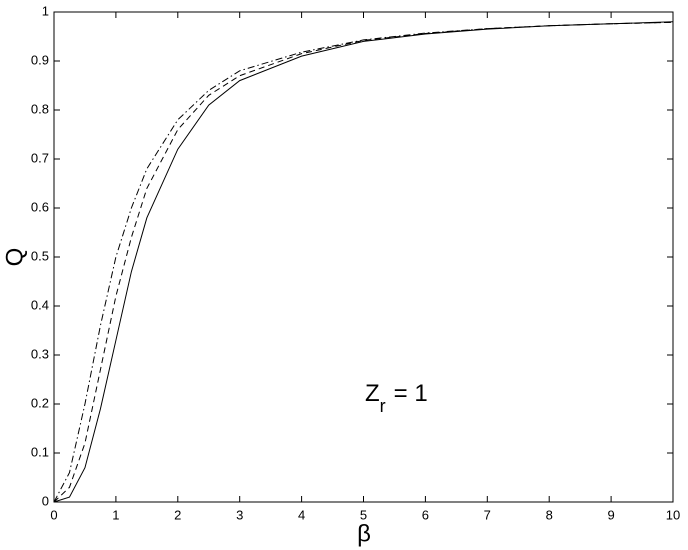  I want to click on y-tick-label: 0.6, so click(40, 206).